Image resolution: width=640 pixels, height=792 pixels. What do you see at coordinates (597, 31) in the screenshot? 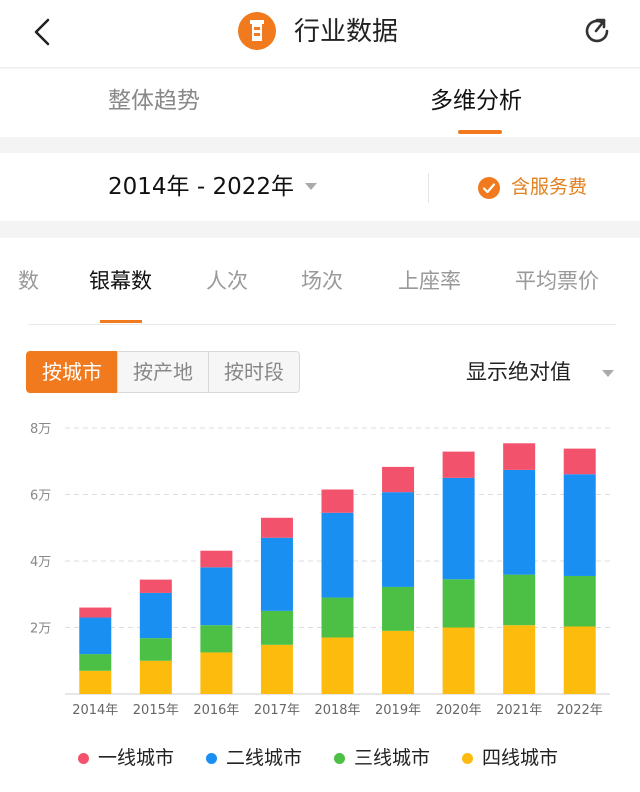
I see `refresh-icon` at bounding box center [597, 31].